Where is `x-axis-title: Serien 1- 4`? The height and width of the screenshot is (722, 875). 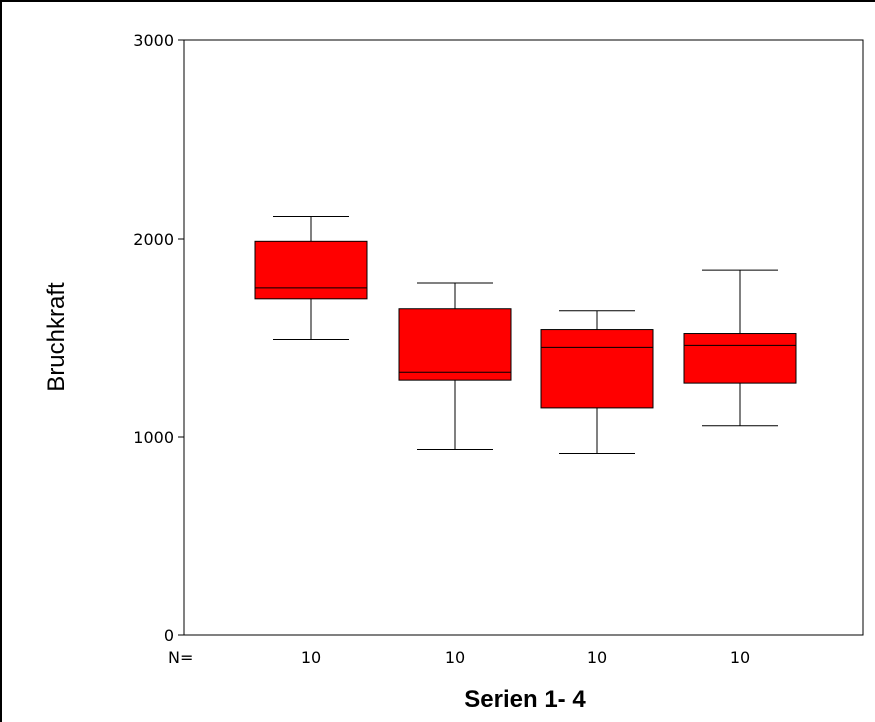 x-axis-title: Serien 1- 4 is located at coordinates (525, 699).